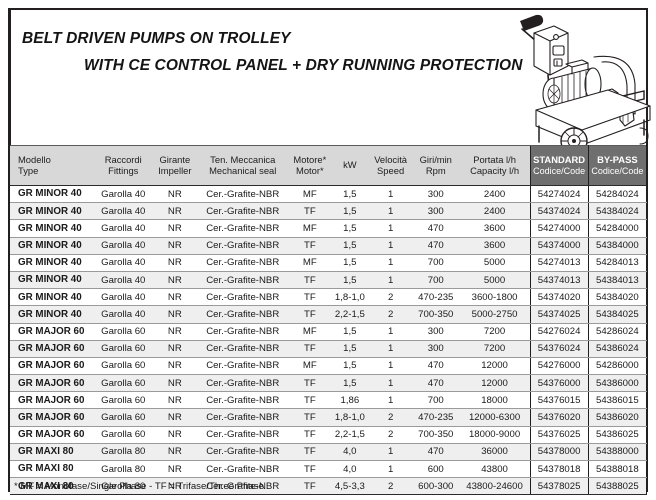  What do you see at coordinates (390, 314) in the screenshot?
I see `cell-speed: 2` at bounding box center [390, 314].